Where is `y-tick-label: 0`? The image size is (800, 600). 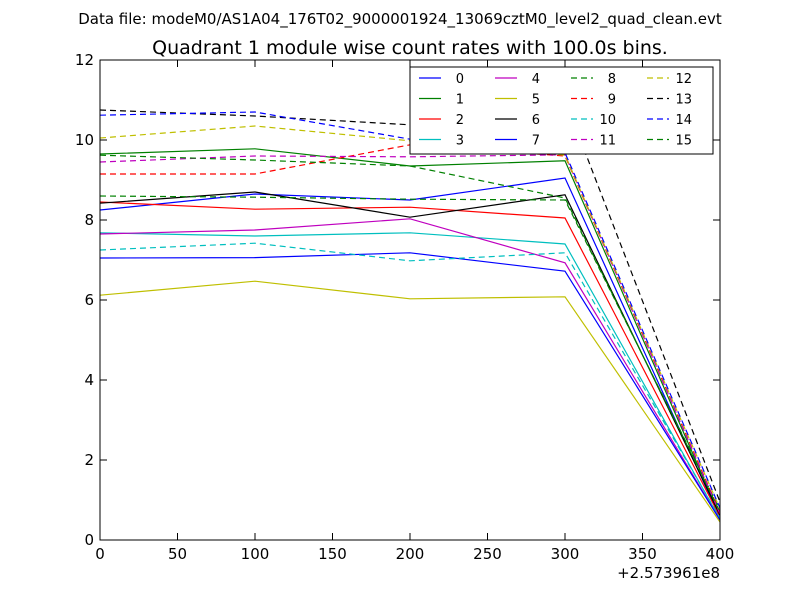
y-tick-label: 0 is located at coordinates (89, 540).